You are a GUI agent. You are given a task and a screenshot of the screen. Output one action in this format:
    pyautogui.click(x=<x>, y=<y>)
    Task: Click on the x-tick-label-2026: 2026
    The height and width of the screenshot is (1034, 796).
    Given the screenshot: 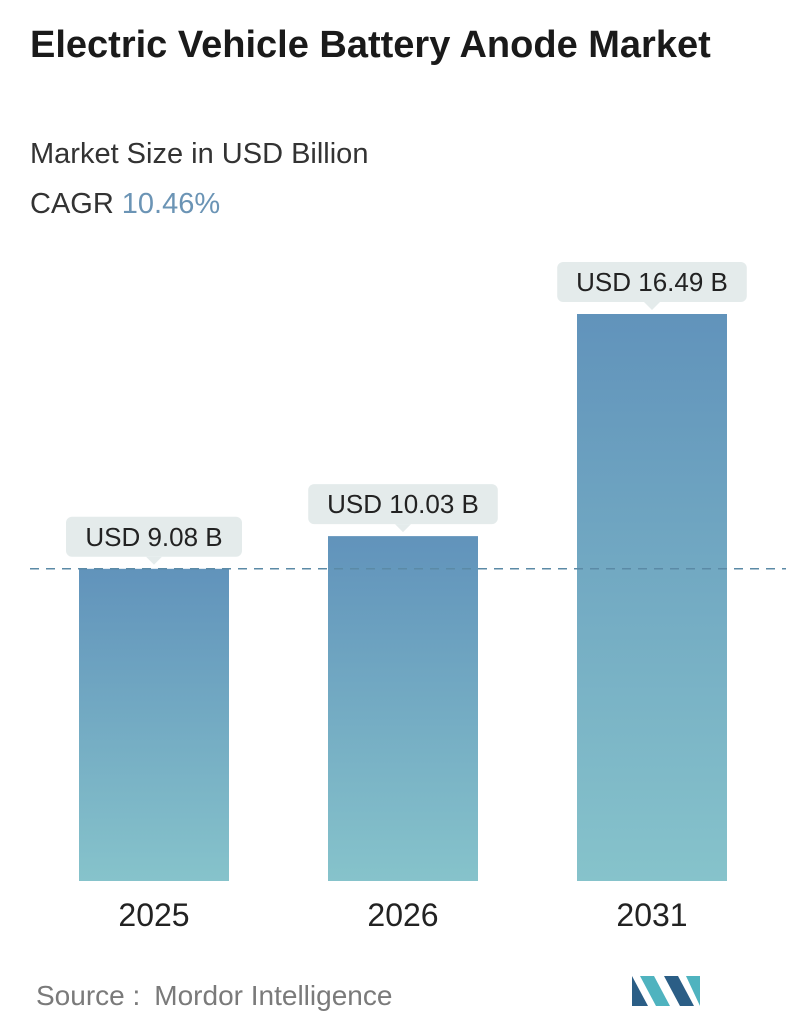 What is the action you would take?
    pyautogui.click(x=402, y=915)
    